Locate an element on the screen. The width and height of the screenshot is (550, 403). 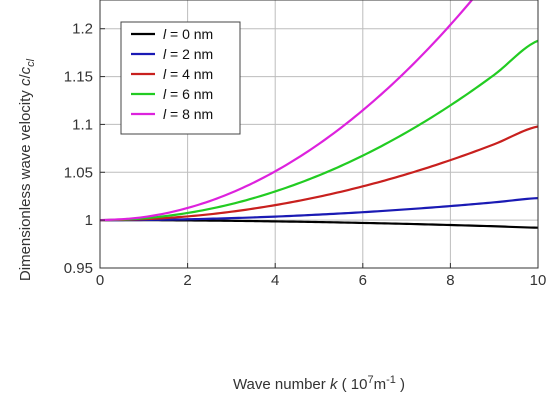
legend-label-2: l = 4 nm is located at coordinates (188, 74).